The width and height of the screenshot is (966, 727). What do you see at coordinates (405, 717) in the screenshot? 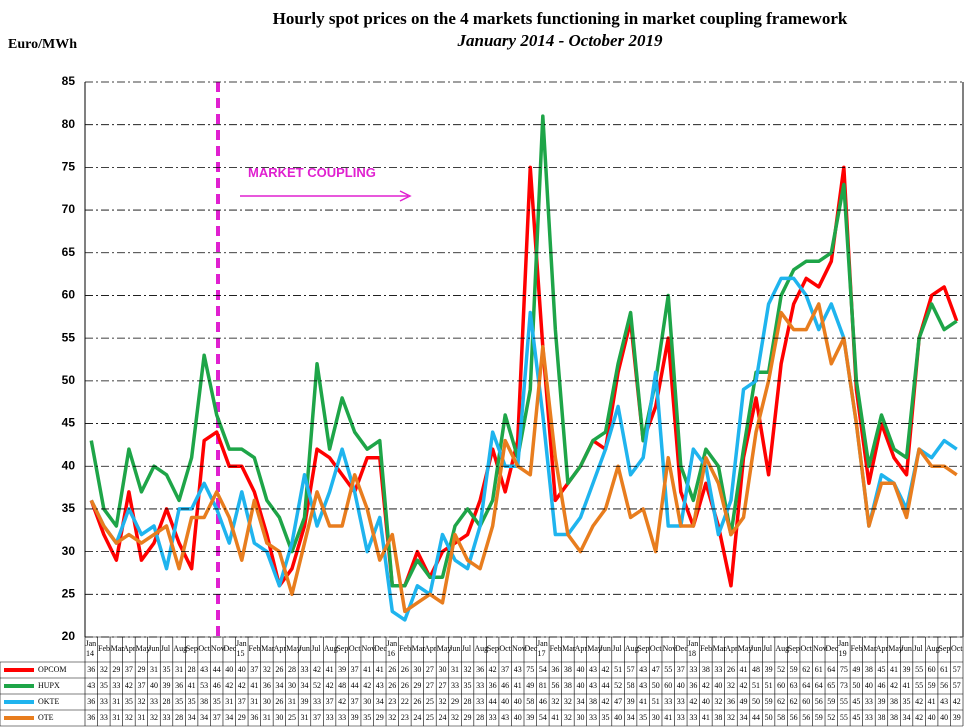
I see `table-value: 23` at bounding box center [405, 717].